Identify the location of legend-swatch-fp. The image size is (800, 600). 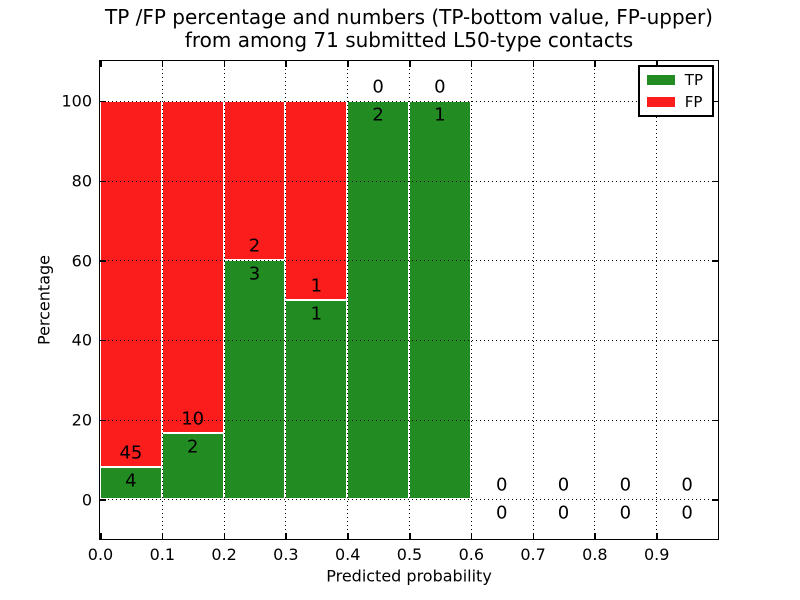
(660, 102).